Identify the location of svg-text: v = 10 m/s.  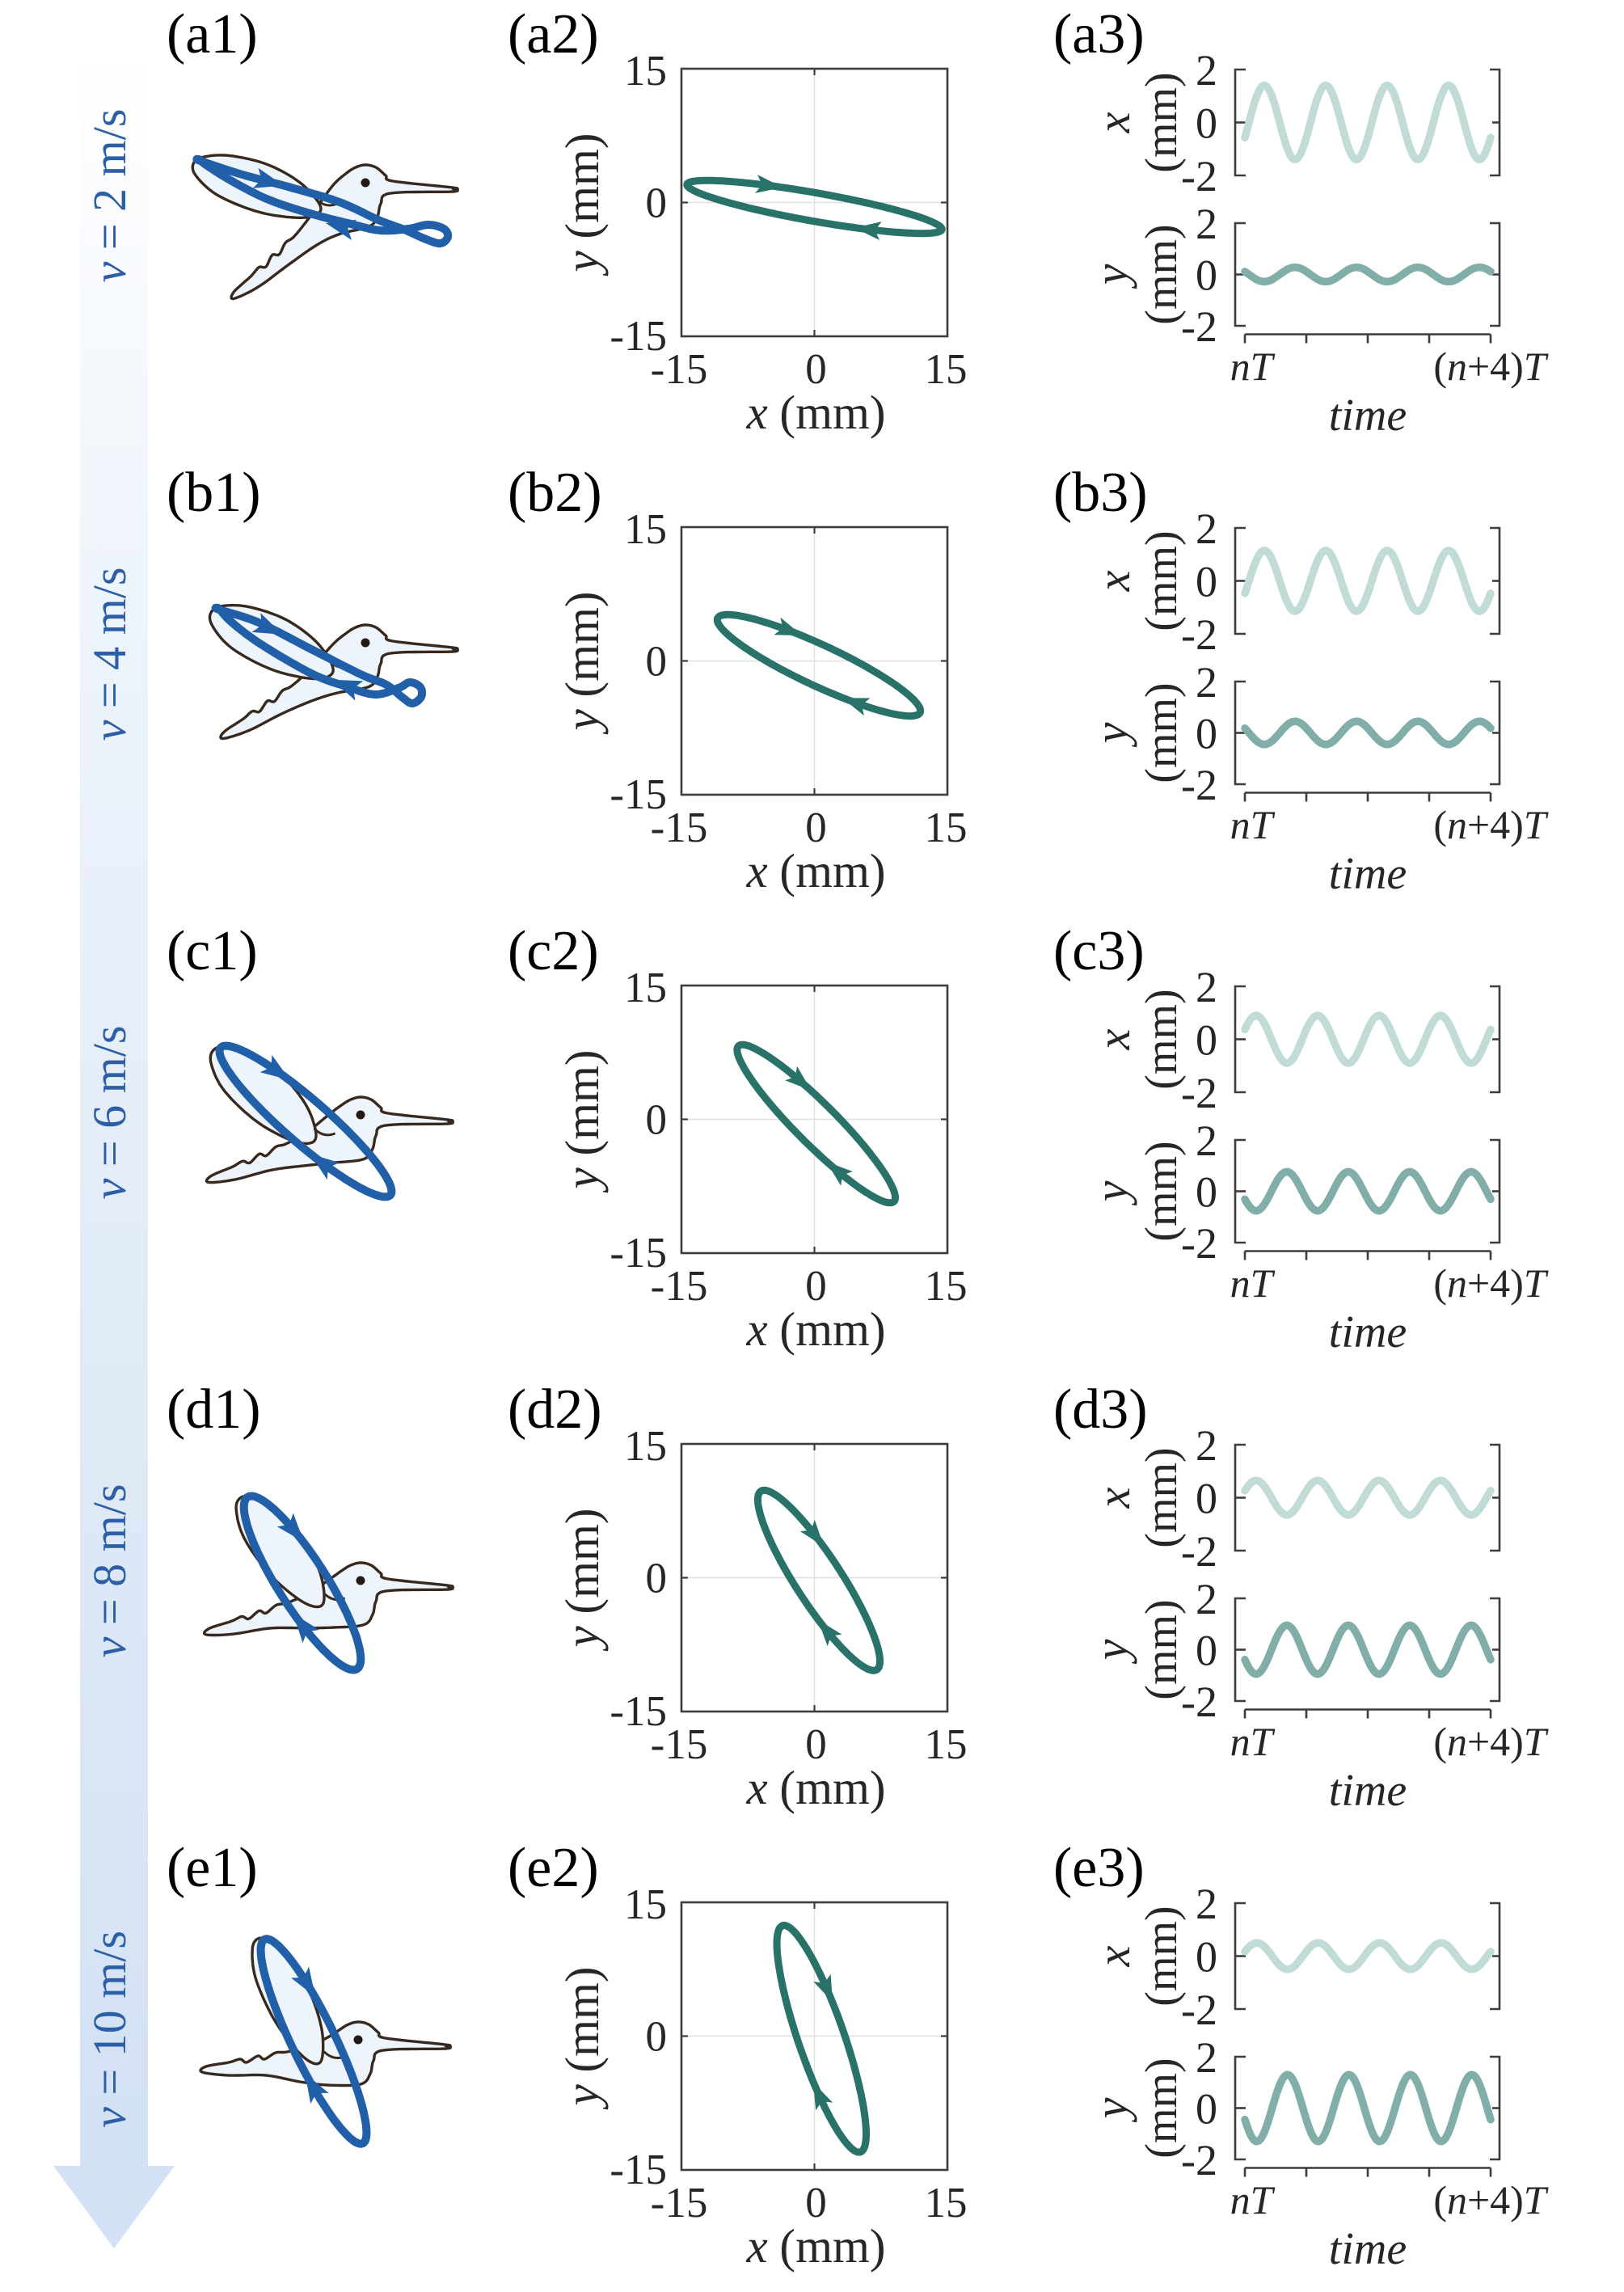
(109, 2029).